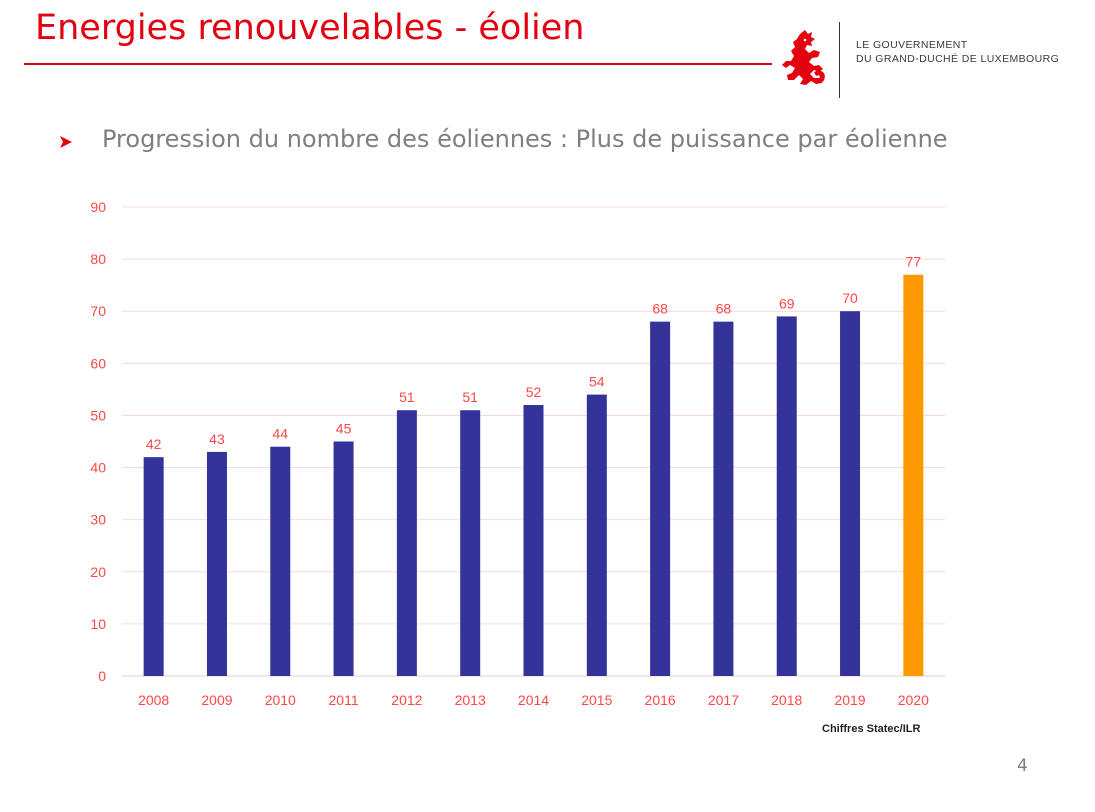 Image resolution: width=1095 pixels, height=812 pixels. What do you see at coordinates (914, 262) in the screenshot?
I see `data-label: 77` at bounding box center [914, 262].